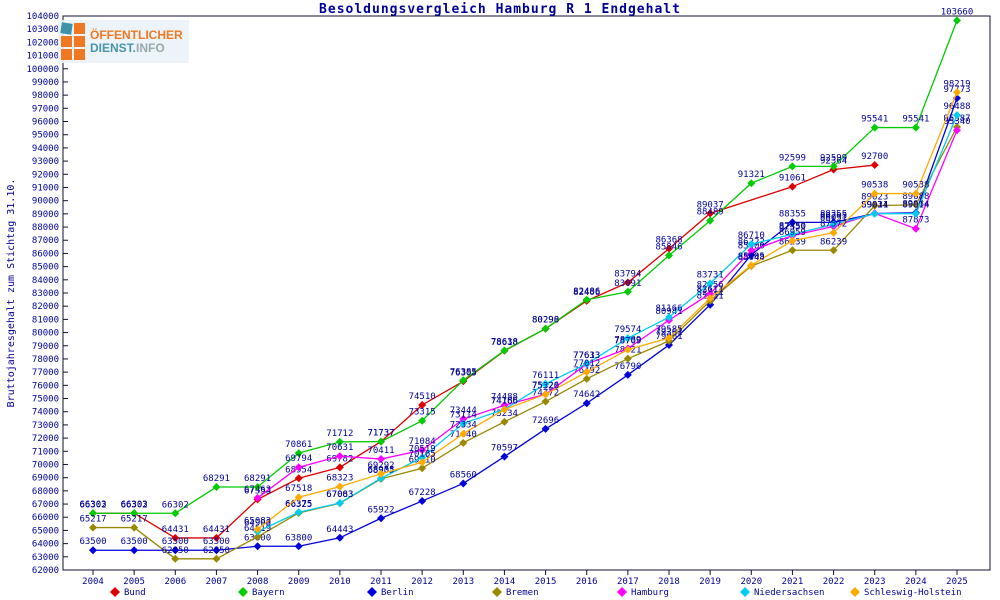 The width and height of the screenshot is (1000, 600). Describe the element at coordinates (257, 497) in the screenshot. I see `data-point-hamburg-2008` at that location.